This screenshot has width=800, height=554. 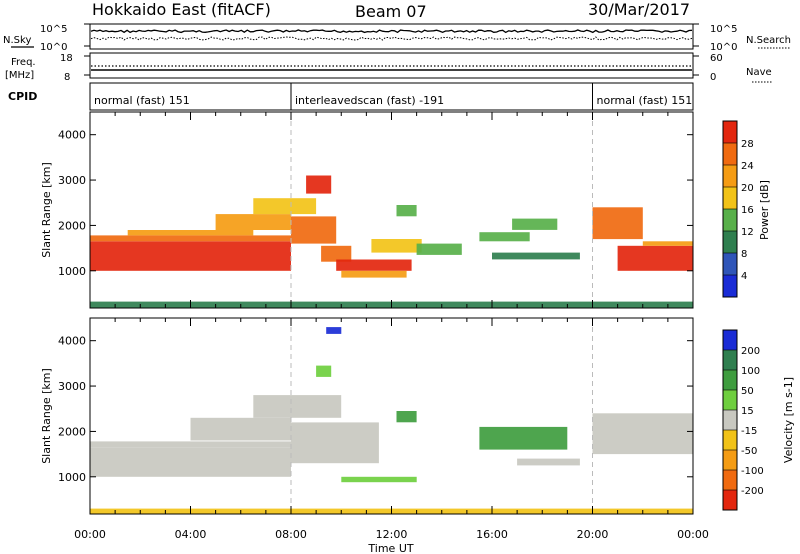 I want to click on freq-left-tick-low: 8, so click(x=67, y=77).